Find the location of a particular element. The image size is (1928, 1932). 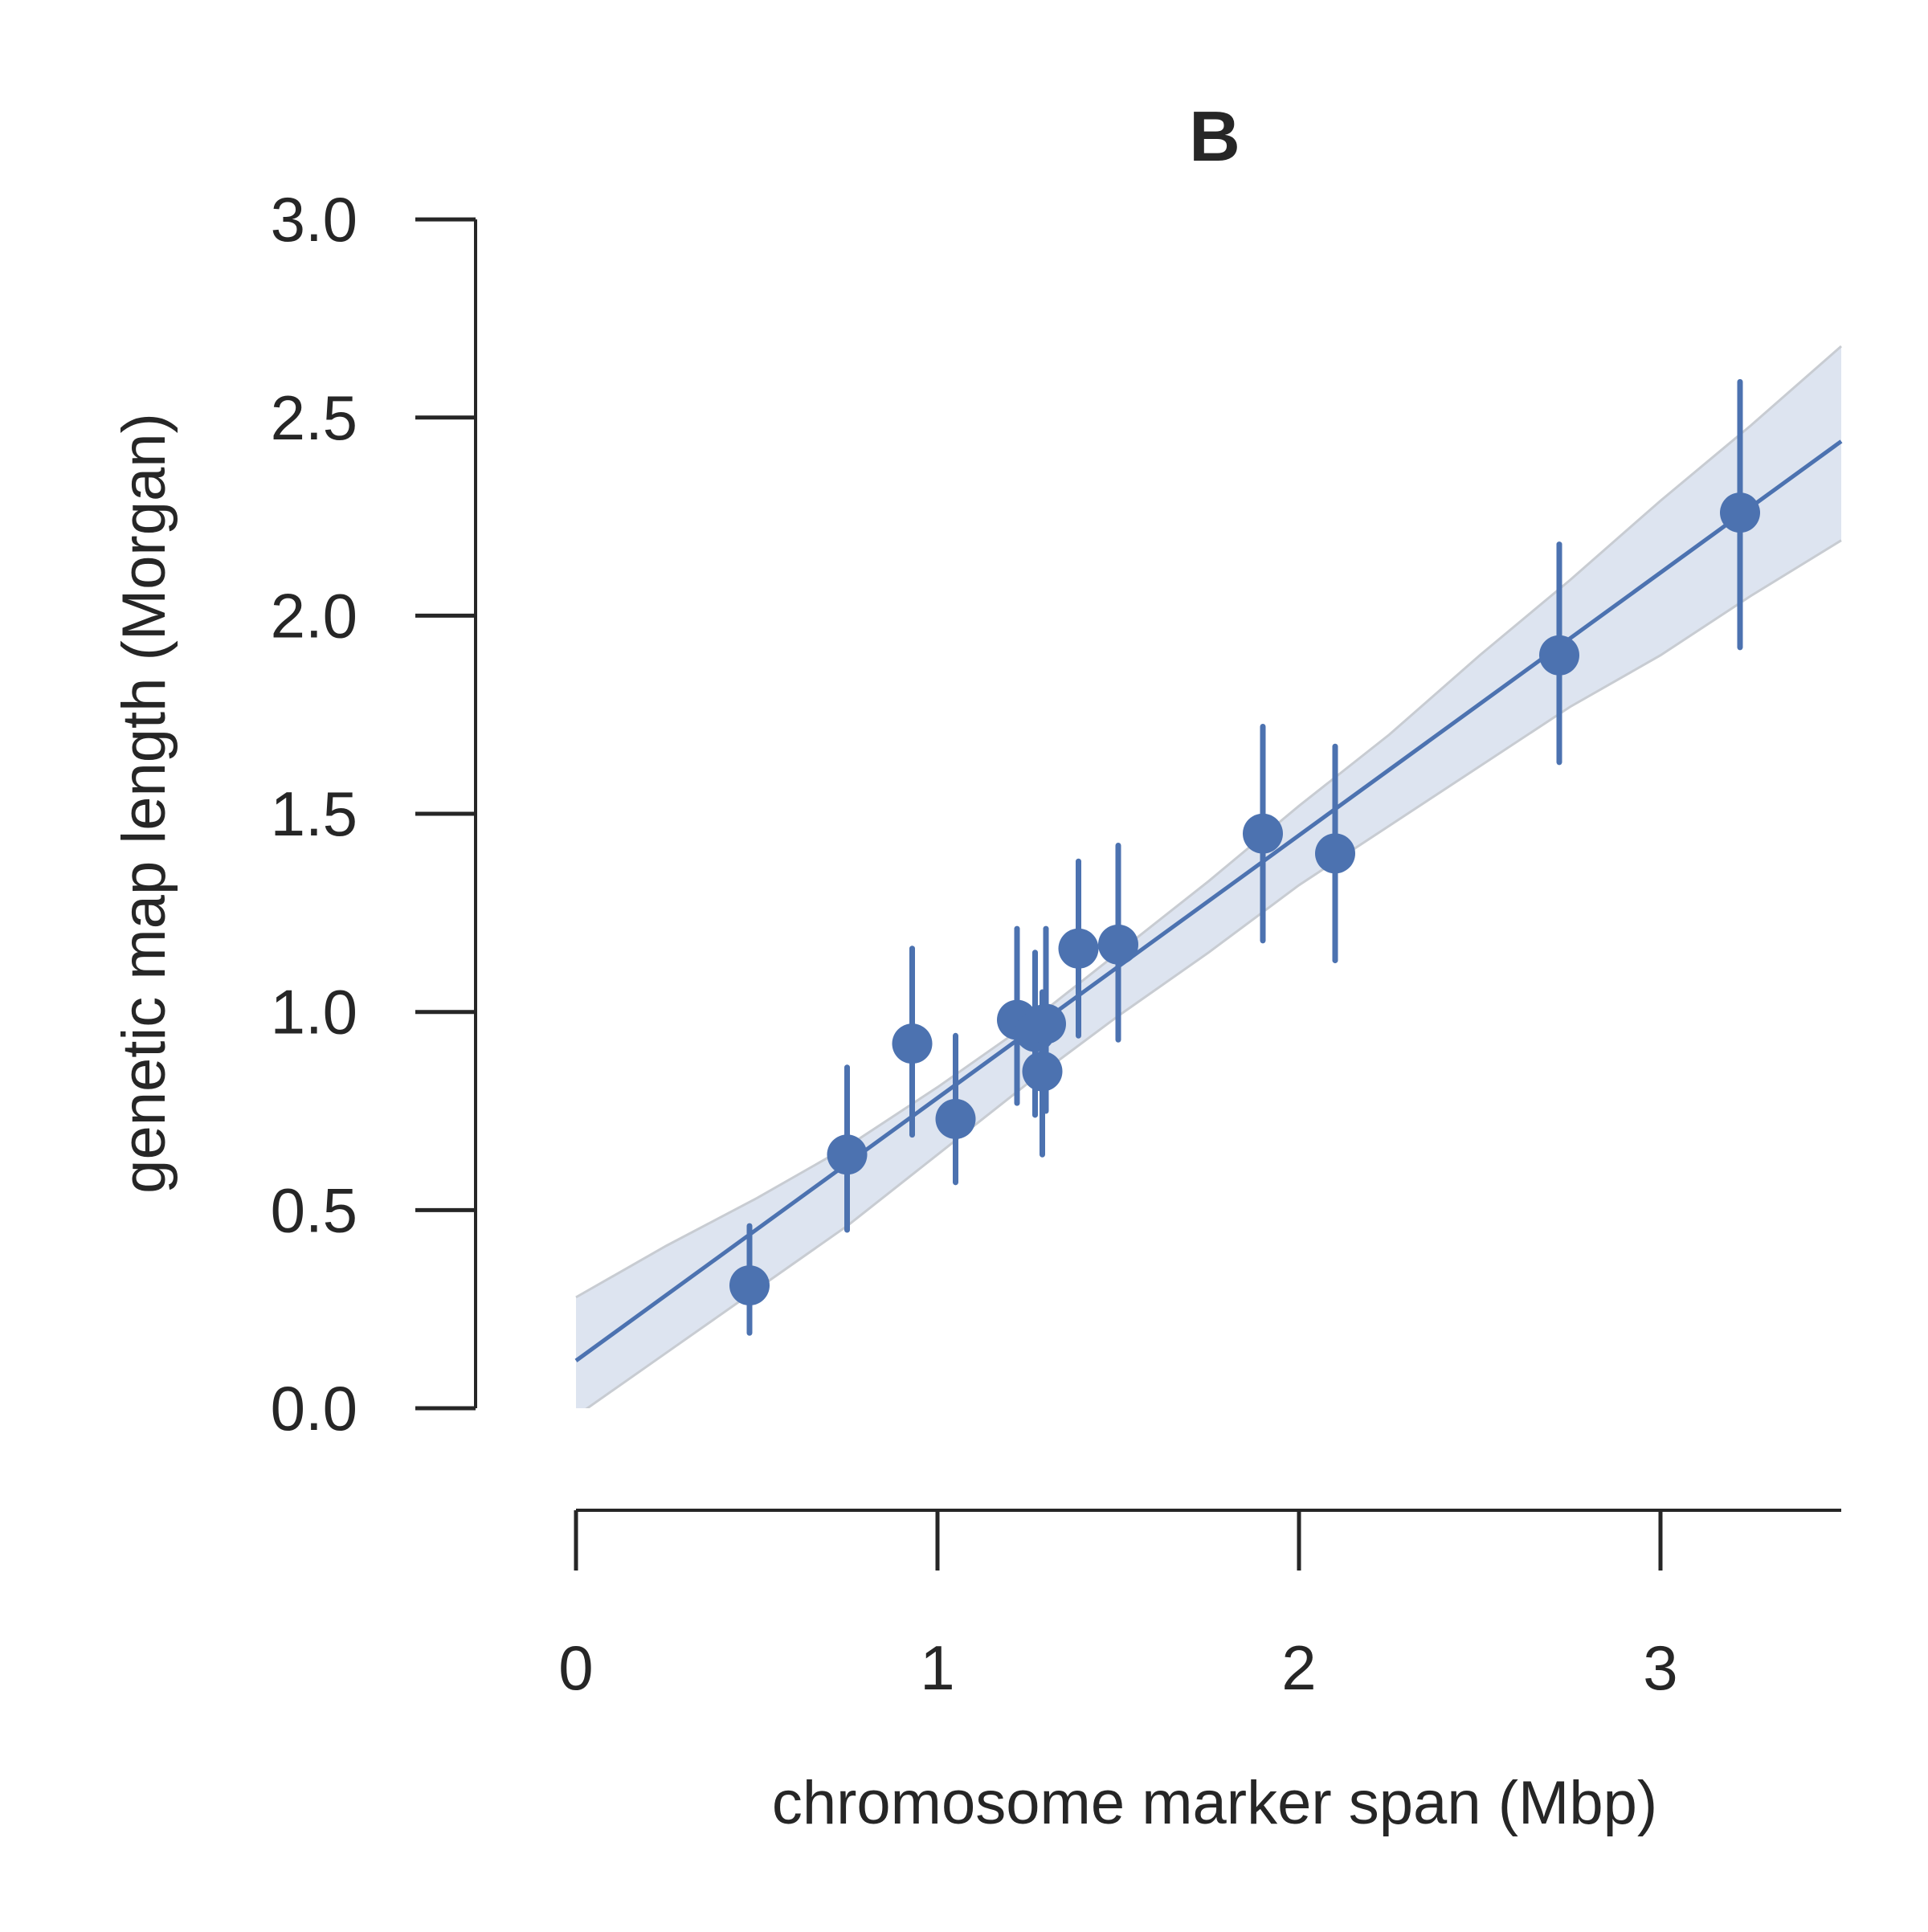

y-axis-label: genetic map length (Morgan) is located at coordinates (144, 804).